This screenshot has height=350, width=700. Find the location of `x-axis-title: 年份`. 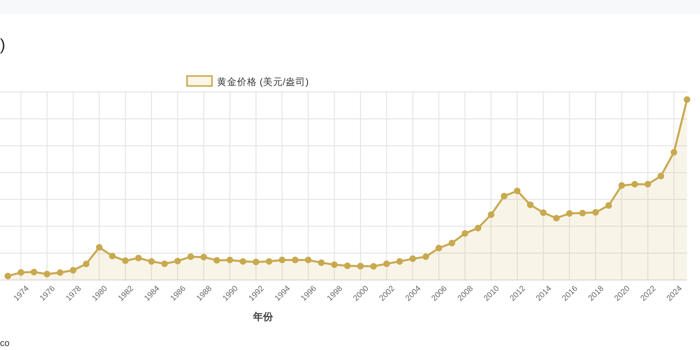

x-axis-title: 年份 is located at coordinates (263, 317).